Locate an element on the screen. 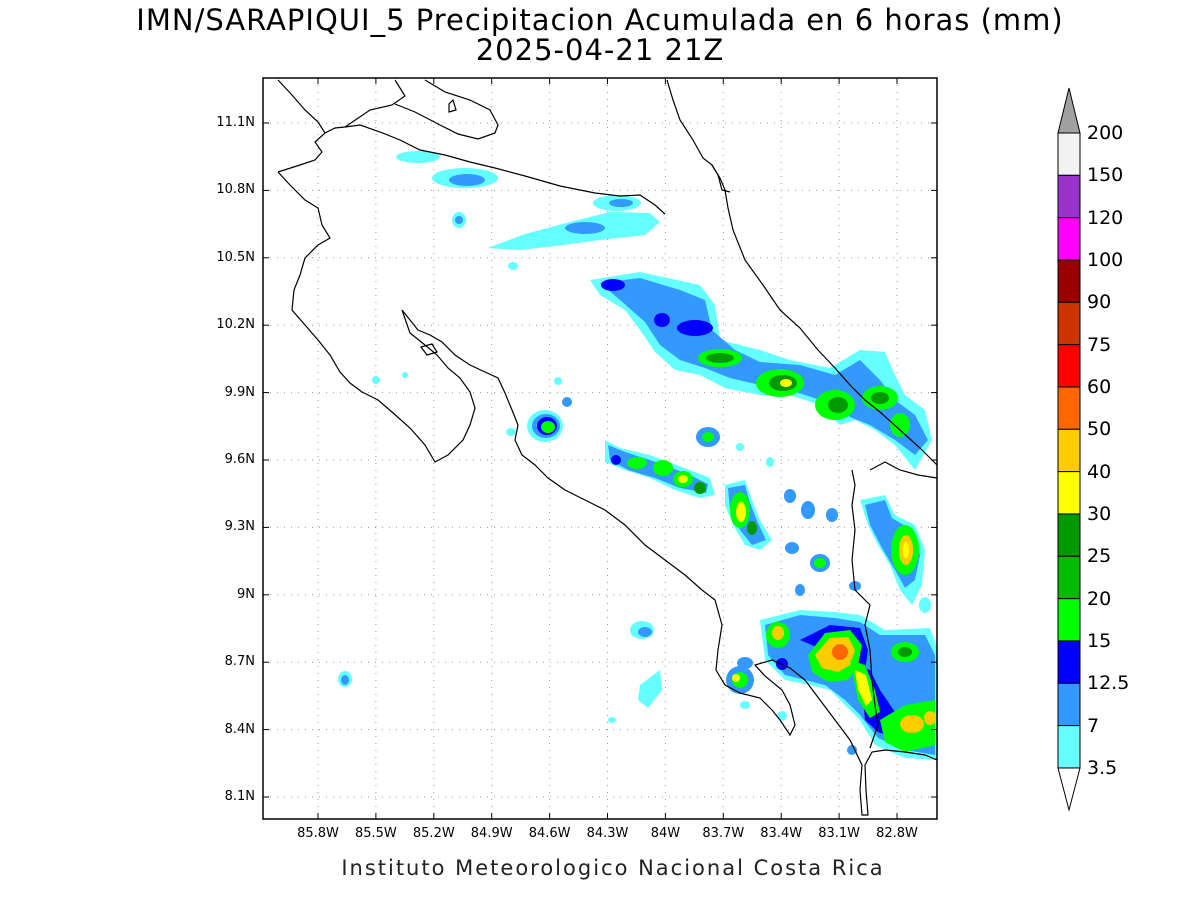 This screenshot has width=1200, height=900. lat-tick-label: 10.2N is located at coordinates (235, 325).